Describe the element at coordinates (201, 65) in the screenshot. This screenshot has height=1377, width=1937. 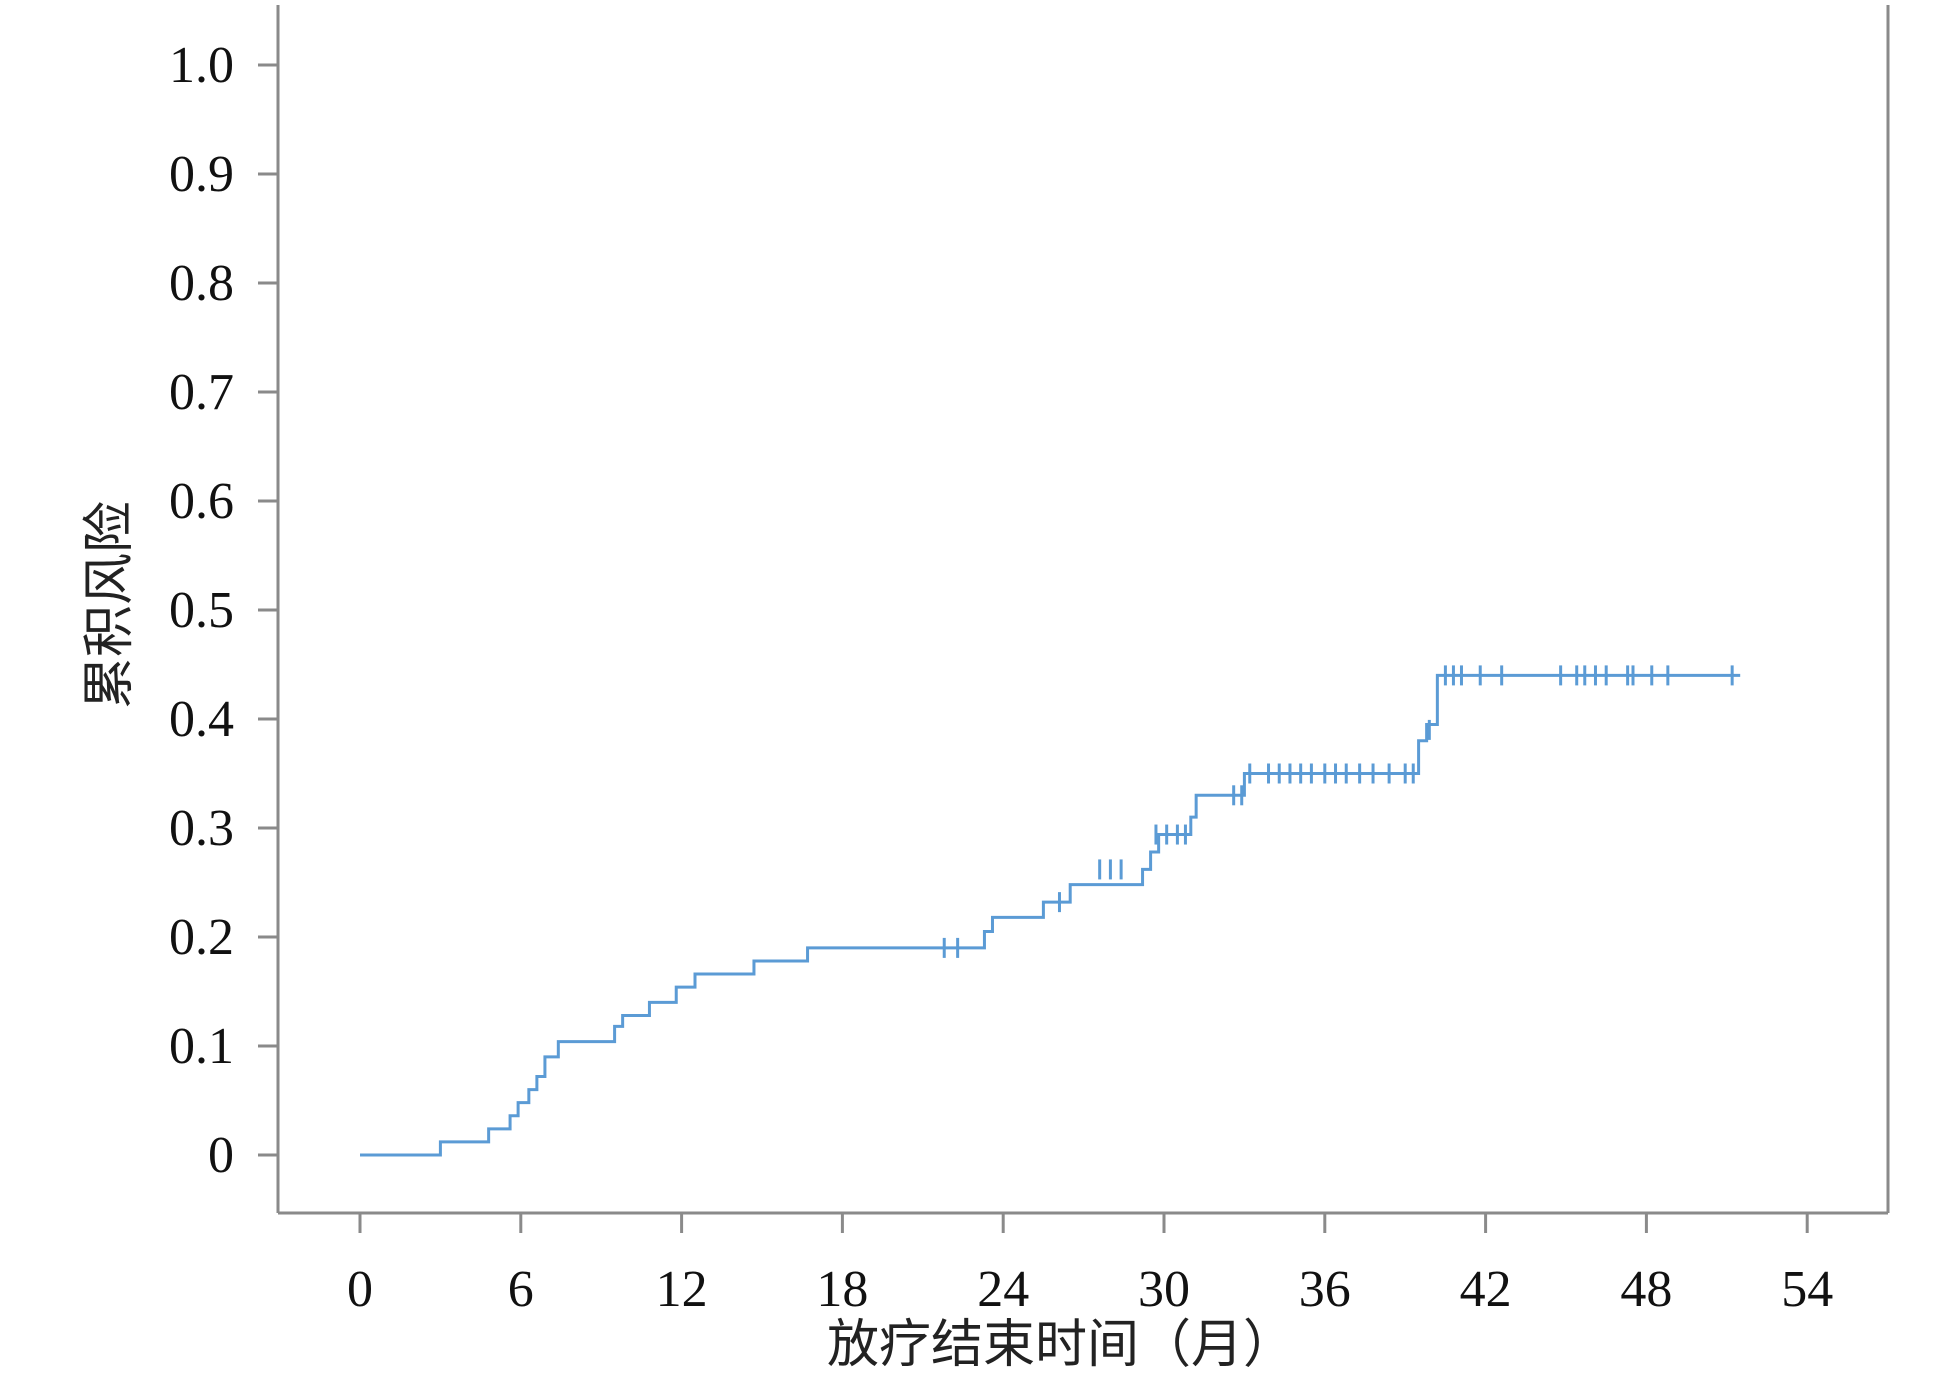
I see `y-tick-label: 1.0` at that location.